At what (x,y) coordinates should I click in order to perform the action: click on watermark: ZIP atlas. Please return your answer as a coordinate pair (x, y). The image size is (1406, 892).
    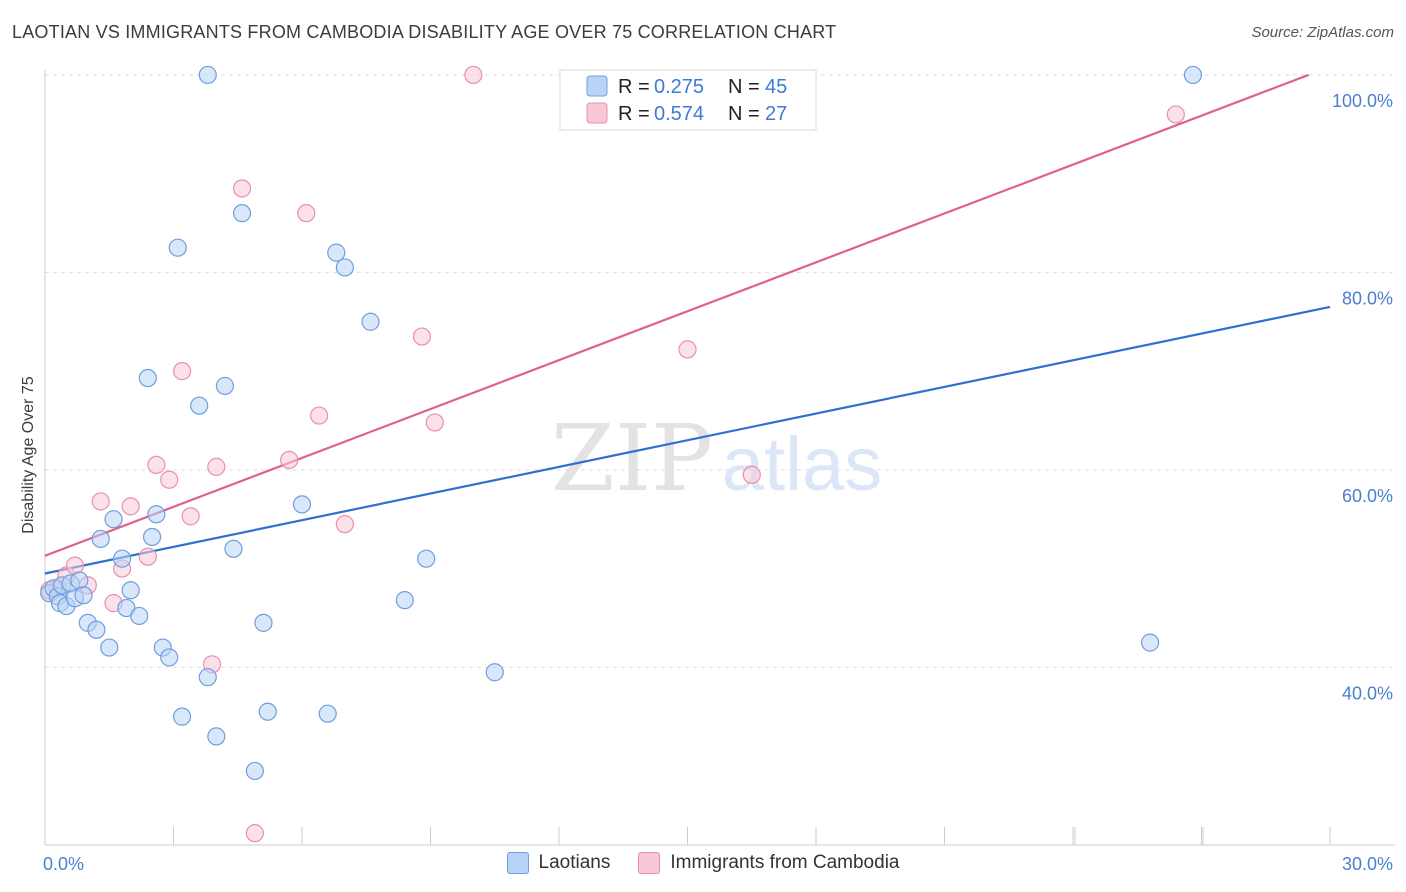
    Looking at the image, I should click on (716, 458).